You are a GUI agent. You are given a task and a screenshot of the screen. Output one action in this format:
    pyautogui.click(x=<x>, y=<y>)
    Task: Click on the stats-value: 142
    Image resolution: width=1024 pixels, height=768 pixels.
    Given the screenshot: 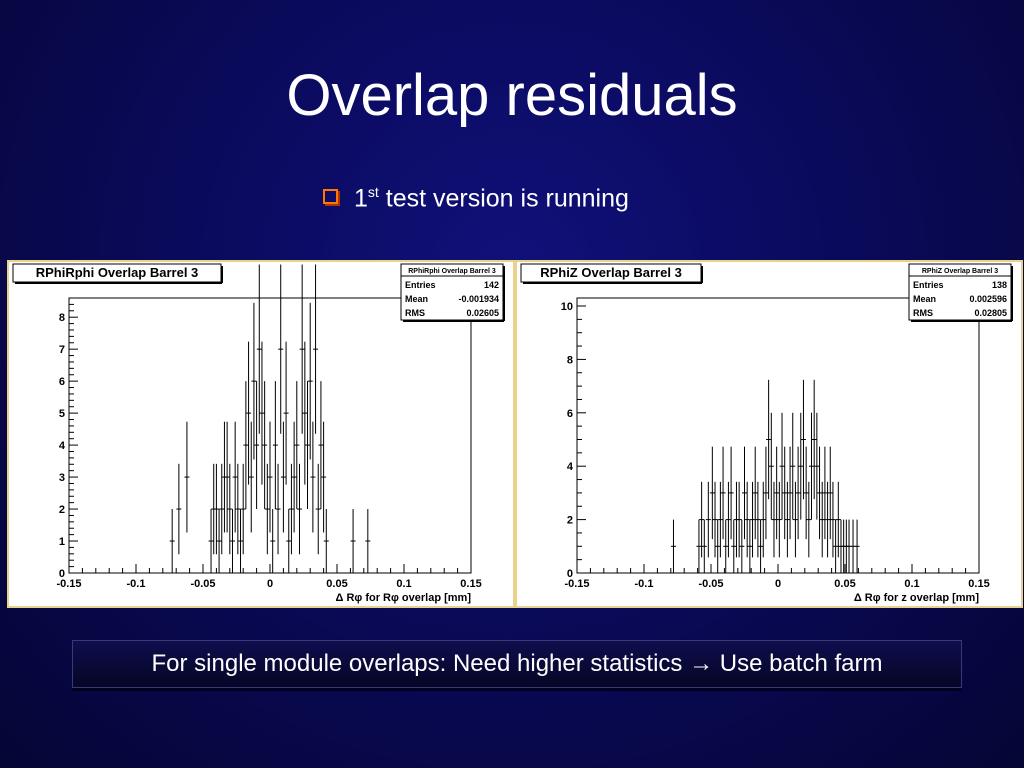 What is the action you would take?
    pyautogui.click(x=491, y=285)
    